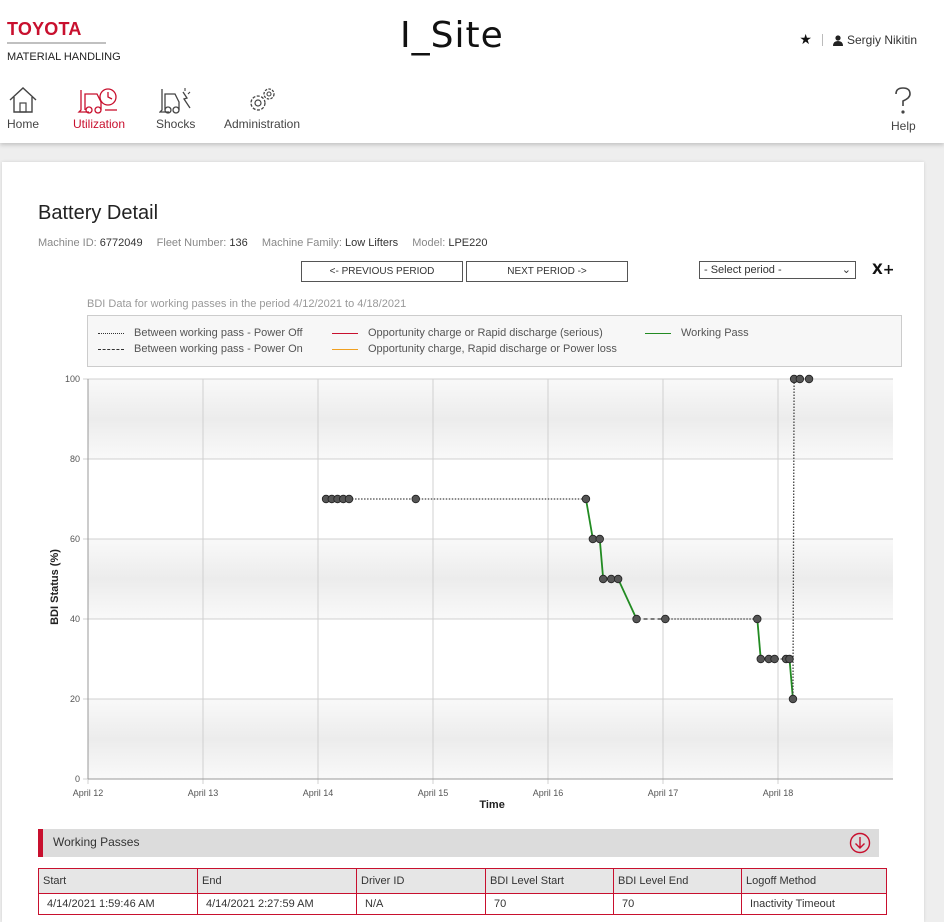  What do you see at coordinates (549, 881) in the screenshot?
I see `column-header-bdi-start: BDI Level Start` at bounding box center [549, 881].